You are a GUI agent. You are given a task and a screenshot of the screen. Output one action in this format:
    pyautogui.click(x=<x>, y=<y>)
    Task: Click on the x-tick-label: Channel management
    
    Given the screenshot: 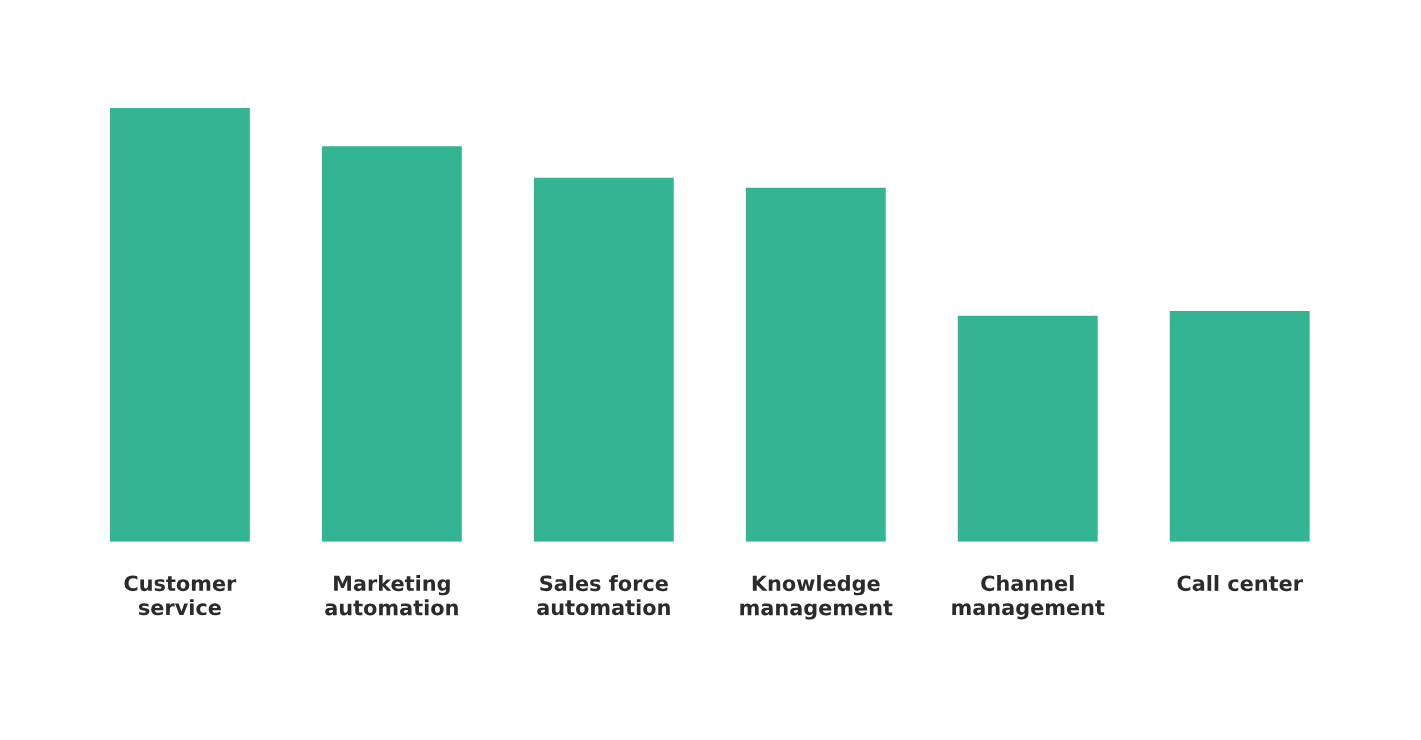 What is the action you would take?
    pyautogui.click(x=1028, y=597)
    